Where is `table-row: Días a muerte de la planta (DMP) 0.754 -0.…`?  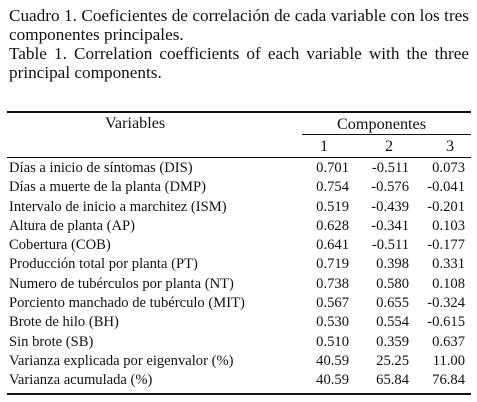 table-row: Días a muerte de la planta (DMP) 0.754 -0.… is located at coordinates (239, 187).